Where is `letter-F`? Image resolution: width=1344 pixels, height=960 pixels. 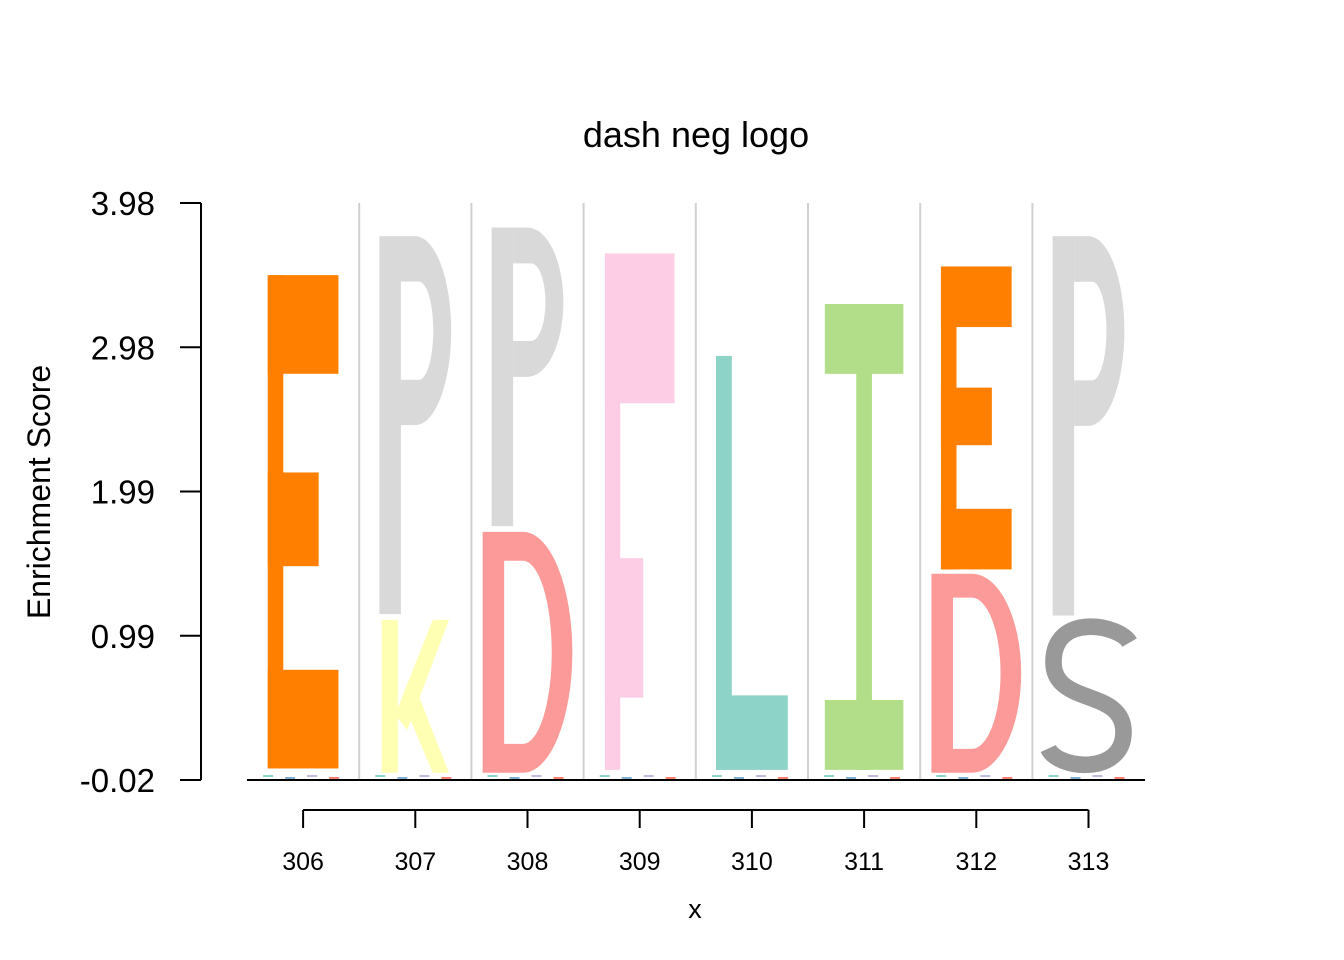 letter-F is located at coordinates (639, 511).